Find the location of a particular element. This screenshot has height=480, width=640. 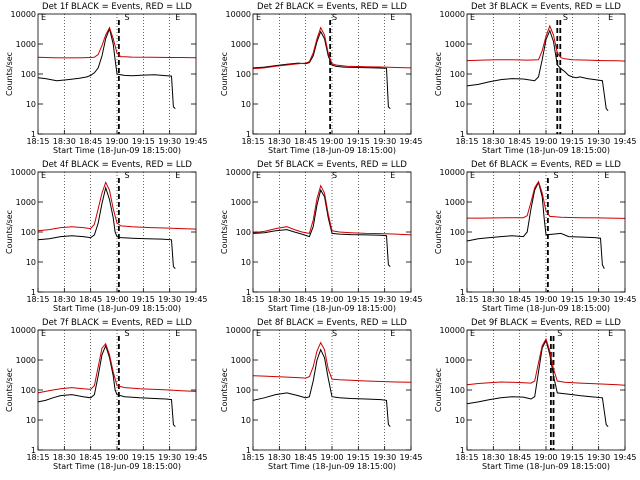

x-tick-label: 18:45 is located at coordinates (305, 299).